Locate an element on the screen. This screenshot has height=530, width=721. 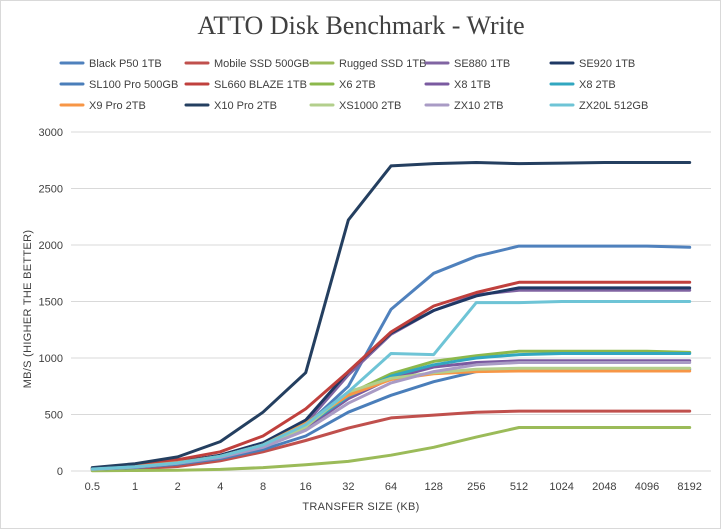
x-tick-label: 64 is located at coordinates (391, 487).